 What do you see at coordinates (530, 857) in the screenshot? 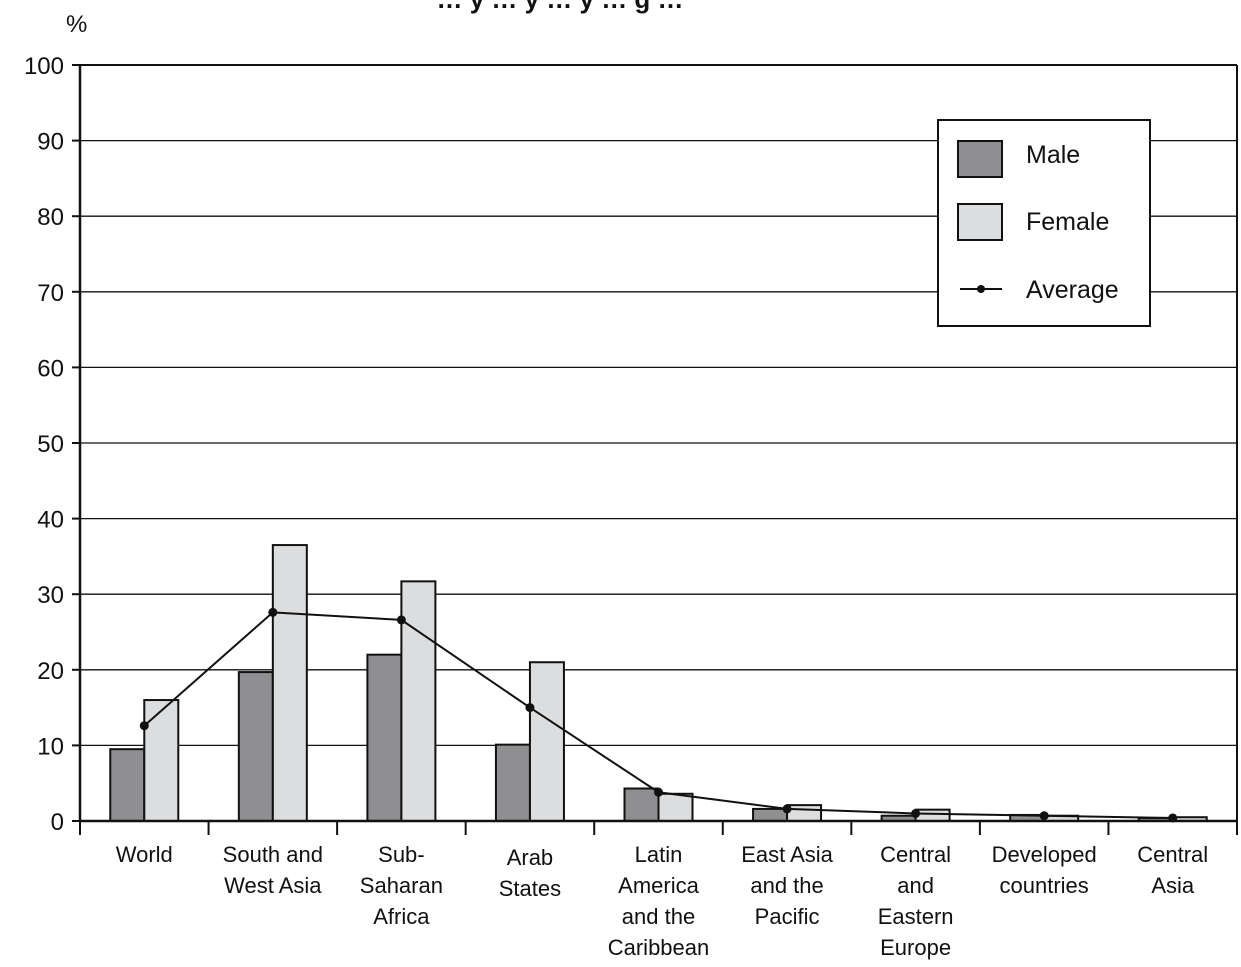
I see `x-category-label: Arab` at bounding box center [530, 857].